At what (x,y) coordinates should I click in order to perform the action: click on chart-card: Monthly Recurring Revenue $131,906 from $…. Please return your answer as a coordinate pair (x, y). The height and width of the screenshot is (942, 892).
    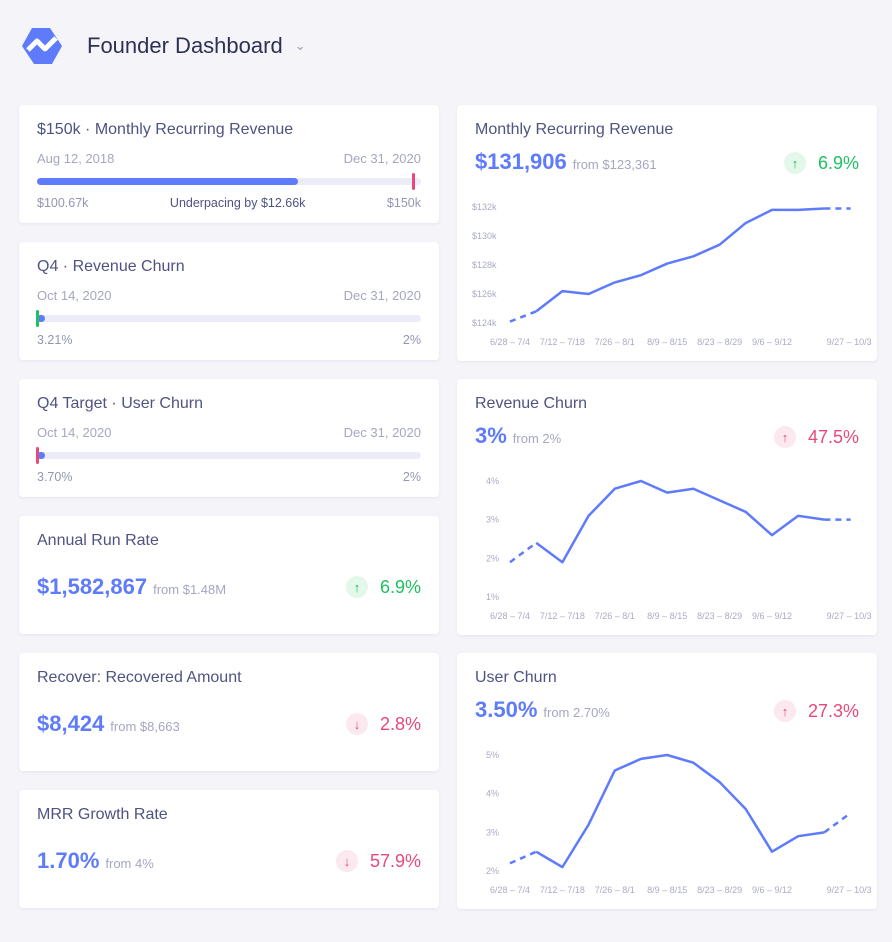
    Looking at the image, I should click on (667, 233).